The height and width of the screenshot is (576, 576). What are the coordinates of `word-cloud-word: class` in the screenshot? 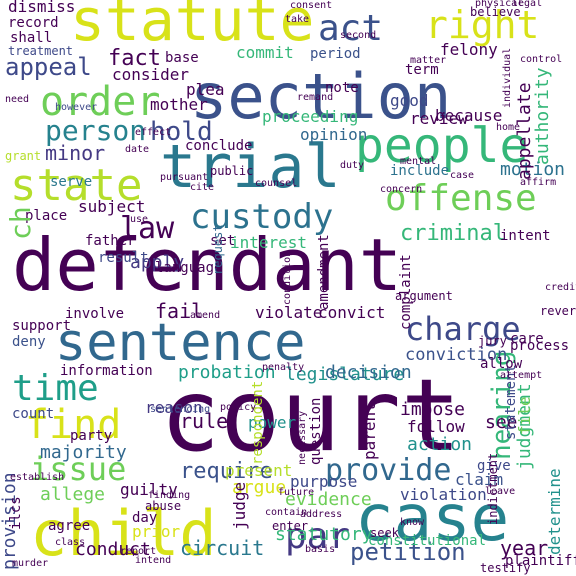 It's located at (70, 542).